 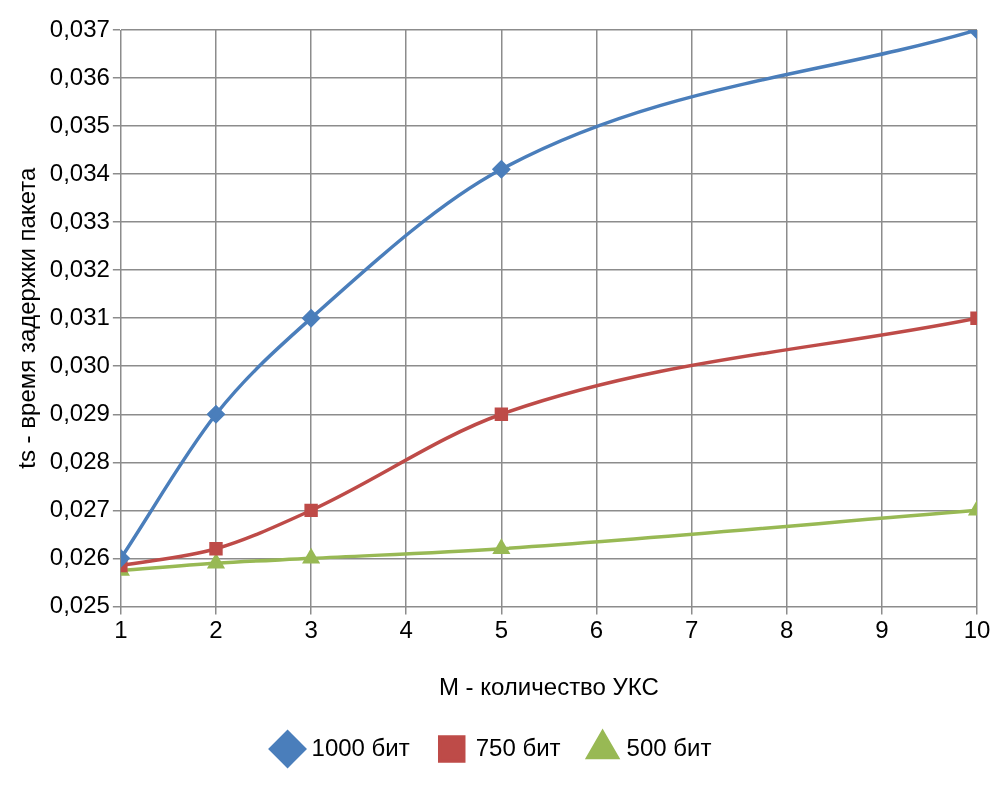 What do you see at coordinates (596, 630) in the screenshot?
I see `x-tick-label: 6` at bounding box center [596, 630].